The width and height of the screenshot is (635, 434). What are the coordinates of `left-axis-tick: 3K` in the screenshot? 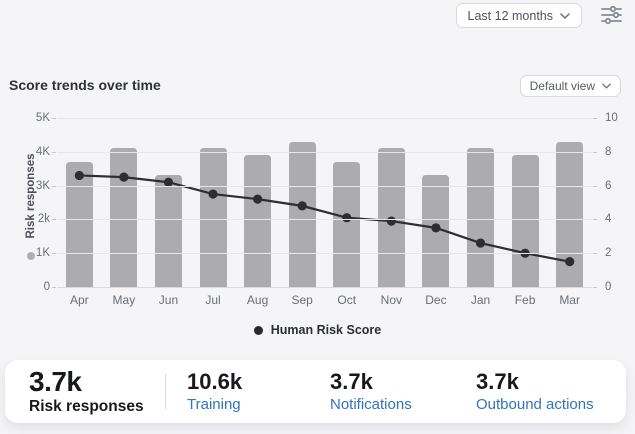 It's located at (42, 185).